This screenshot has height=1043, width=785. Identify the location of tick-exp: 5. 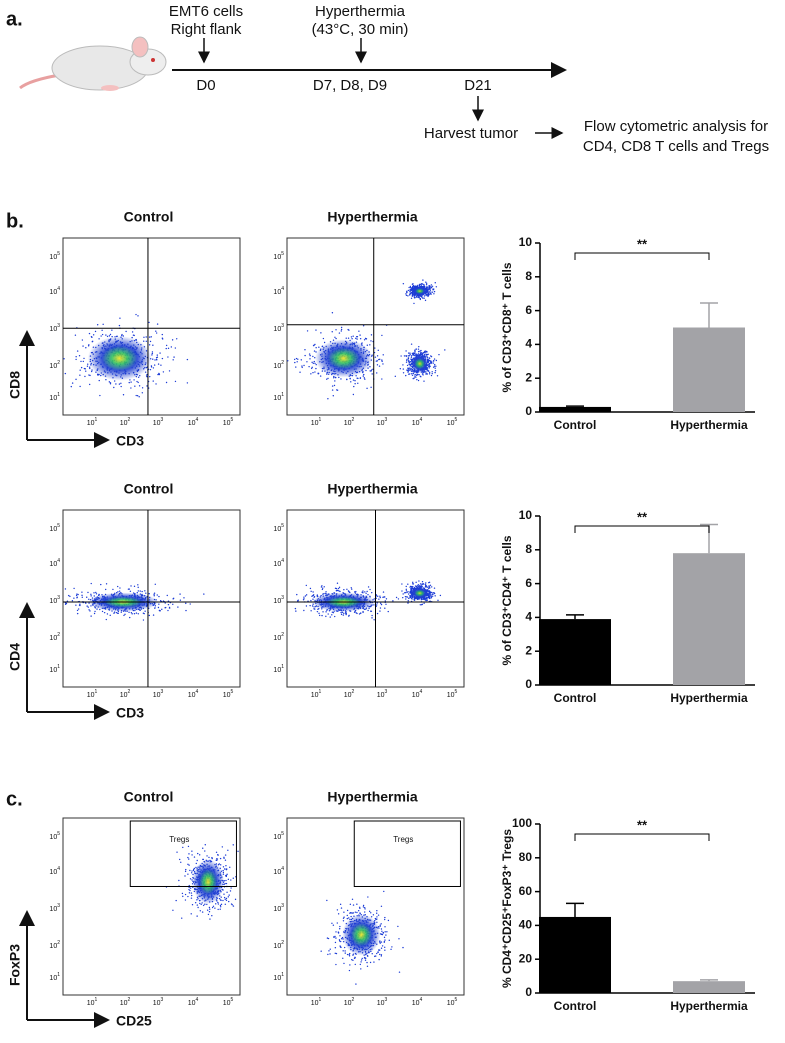
(282, 254).